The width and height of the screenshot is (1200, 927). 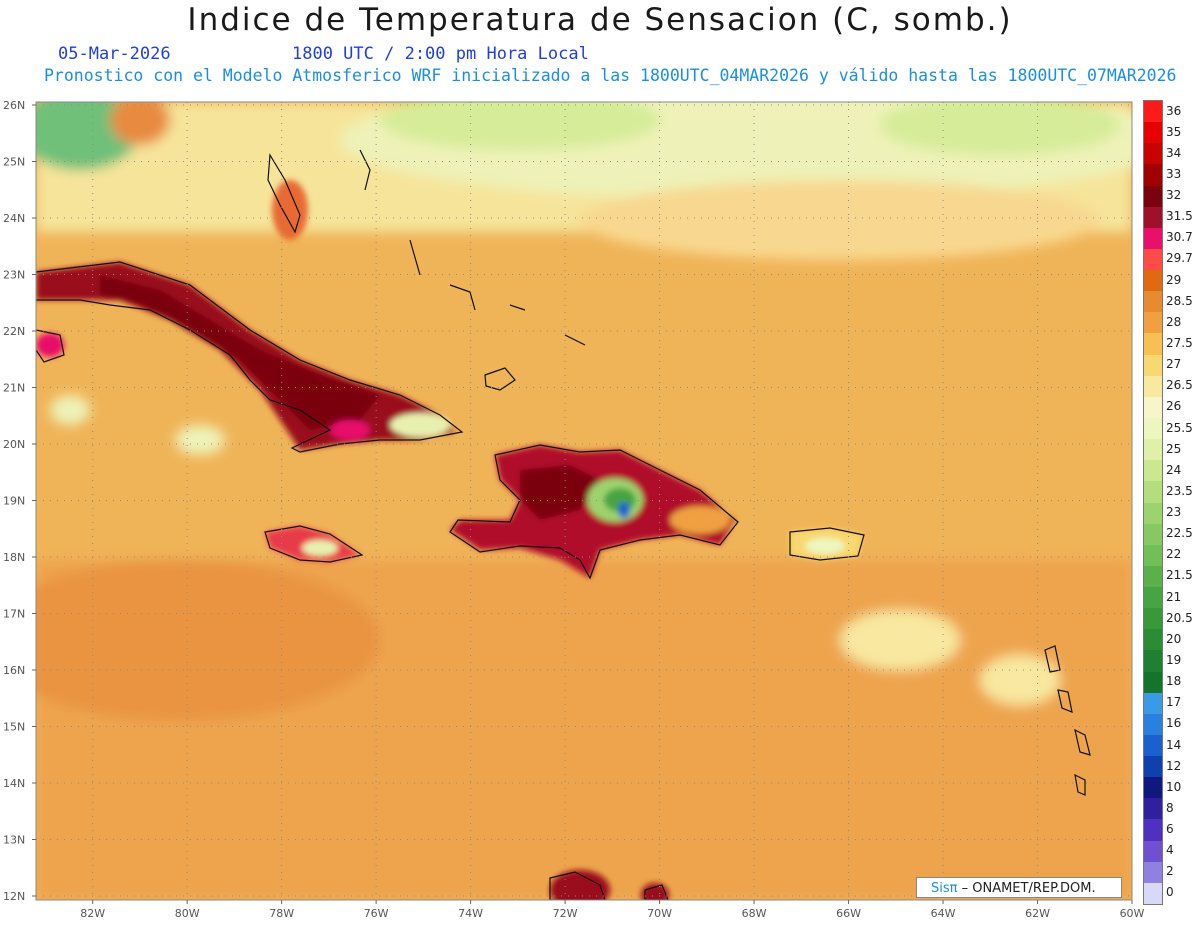 What do you see at coordinates (187, 913) in the screenshot?
I see `lon-label: 80W` at bounding box center [187, 913].